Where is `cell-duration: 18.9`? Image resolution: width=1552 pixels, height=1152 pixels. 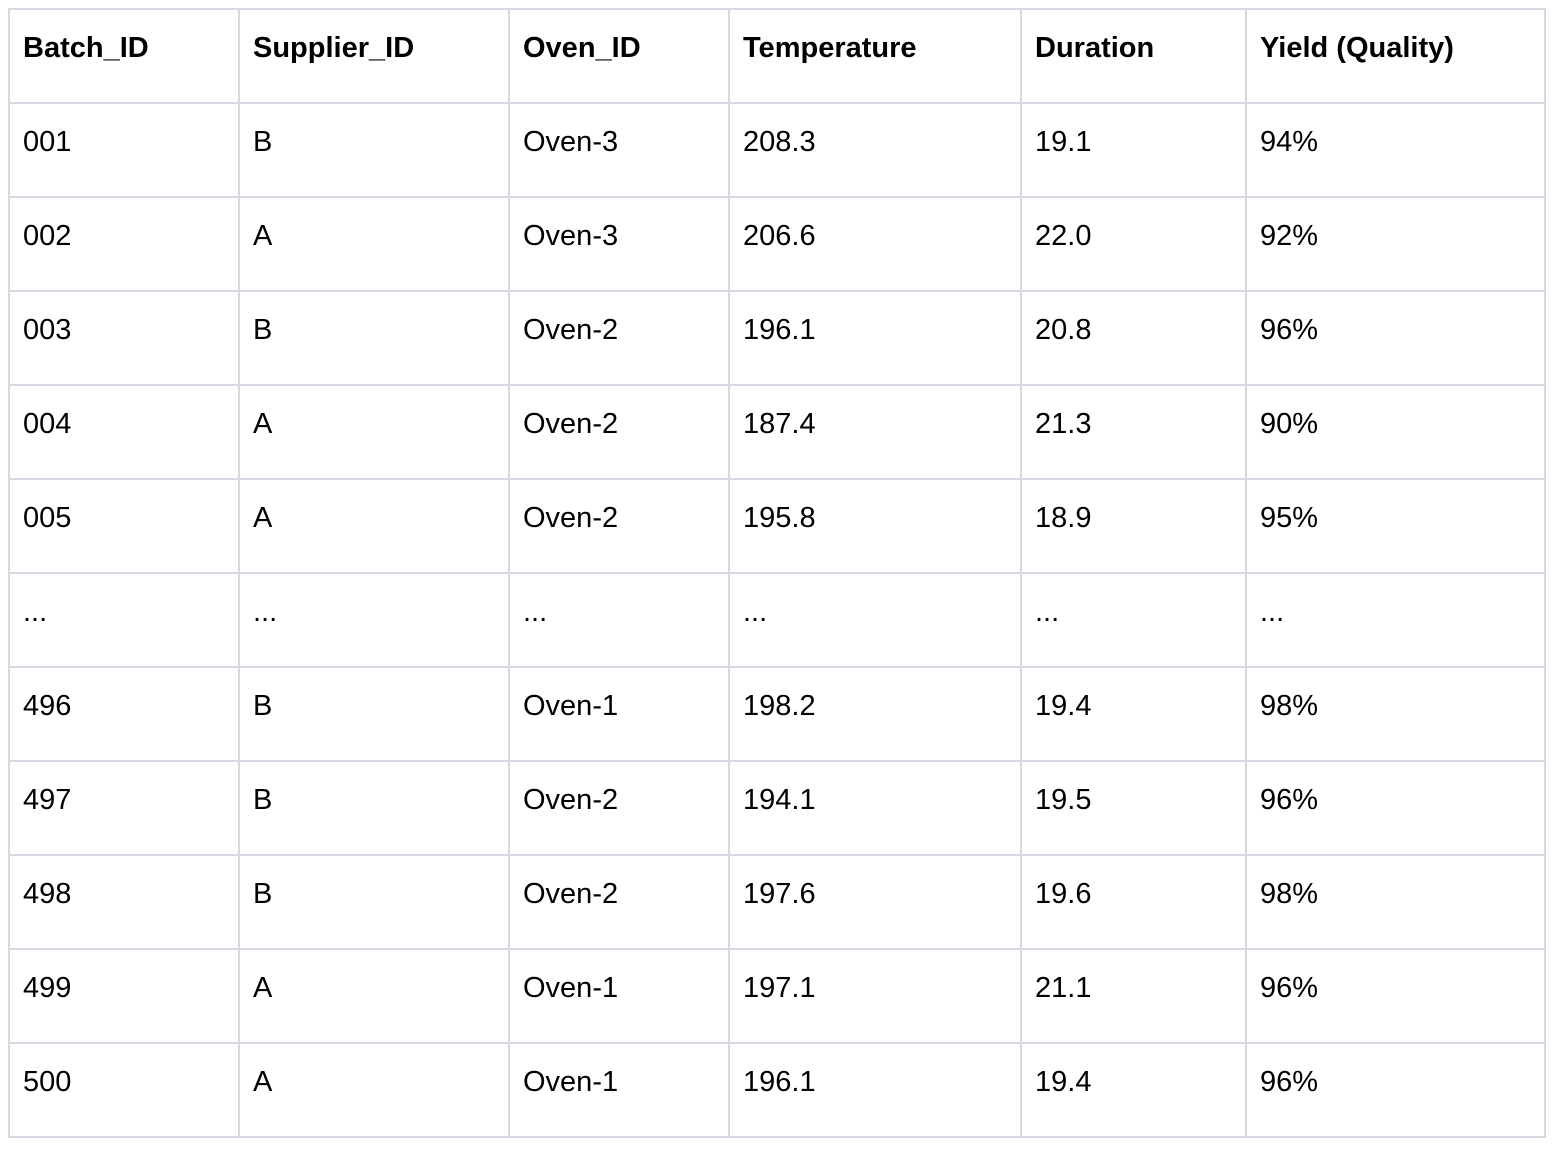
cell-duration: 18.9 is located at coordinates (1133, 526).